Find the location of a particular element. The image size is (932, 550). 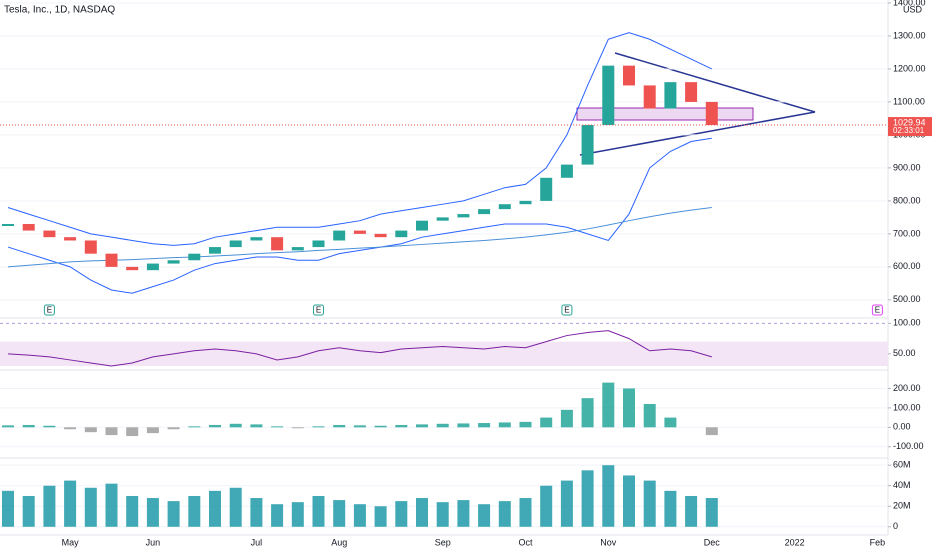

currency: USD is located at coordinates (913, 9).